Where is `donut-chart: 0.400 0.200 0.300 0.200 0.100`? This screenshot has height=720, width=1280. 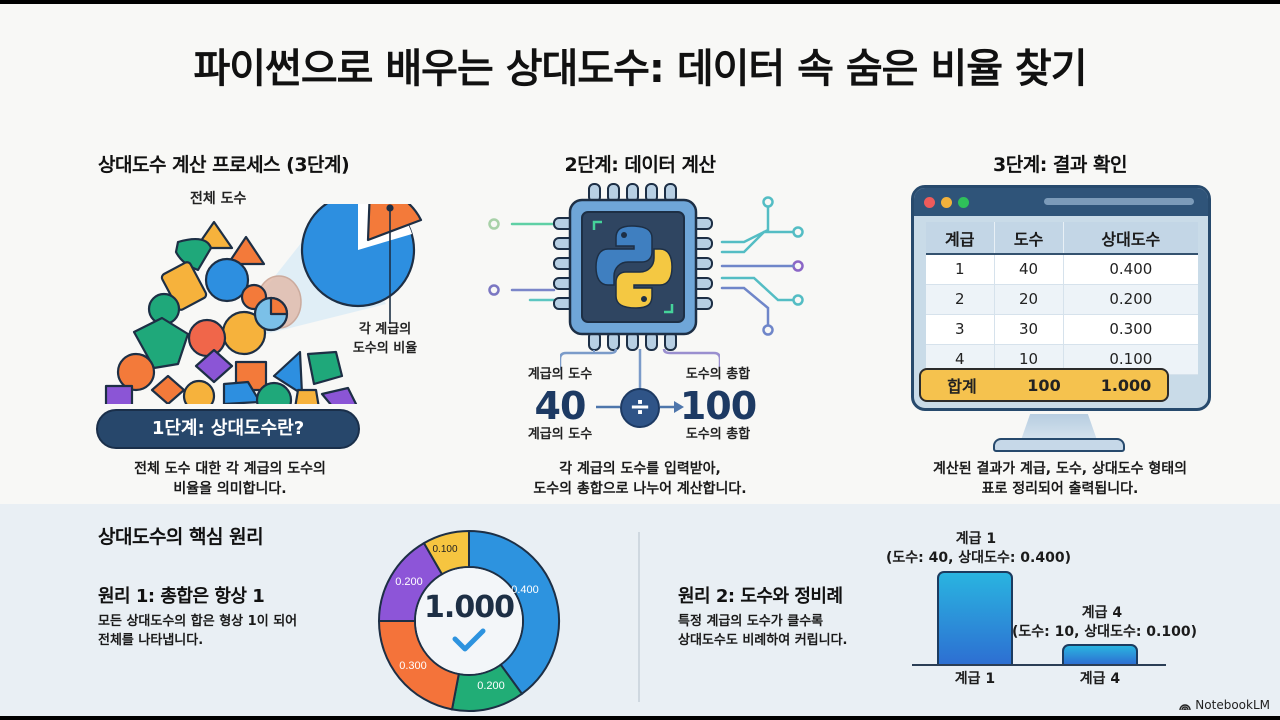 donut-chart: 0.400 0.200 0.300 0.200 0.100 is located at coordinates (468, 620).